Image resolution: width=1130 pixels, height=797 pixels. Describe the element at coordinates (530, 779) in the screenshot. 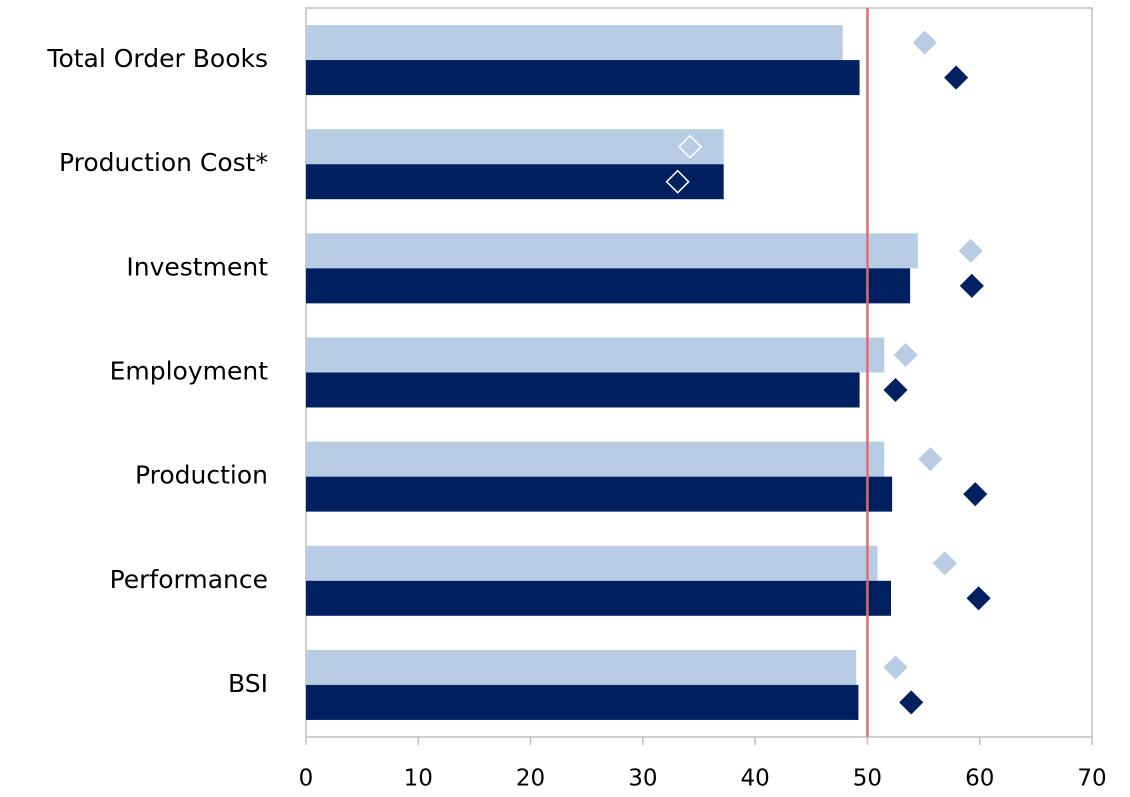

I see `x-tick-label: 20` at that location.